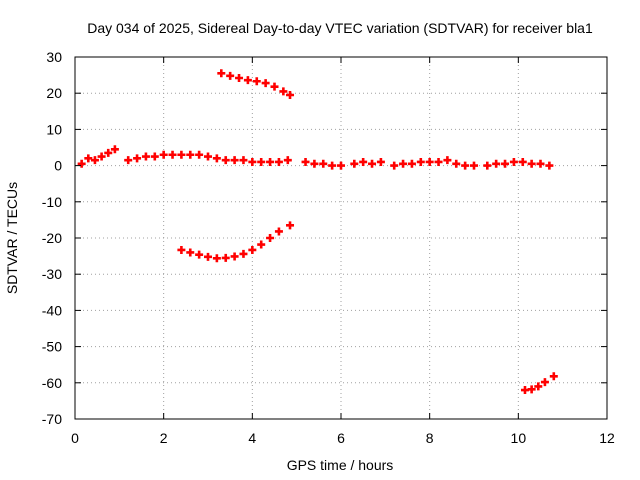 This screenshot has width=640, height=480. I want to click on x-tick-label: 4, so click(252, 438).